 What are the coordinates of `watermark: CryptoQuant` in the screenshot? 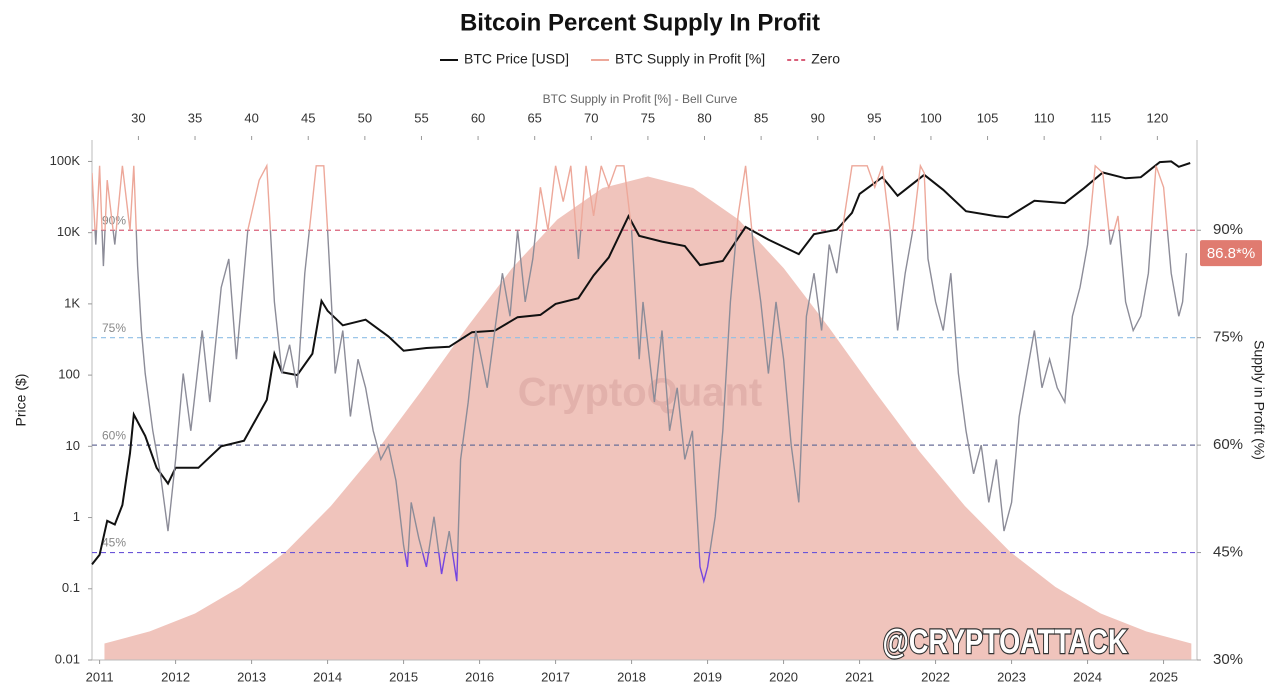 It's located at (640, 393).